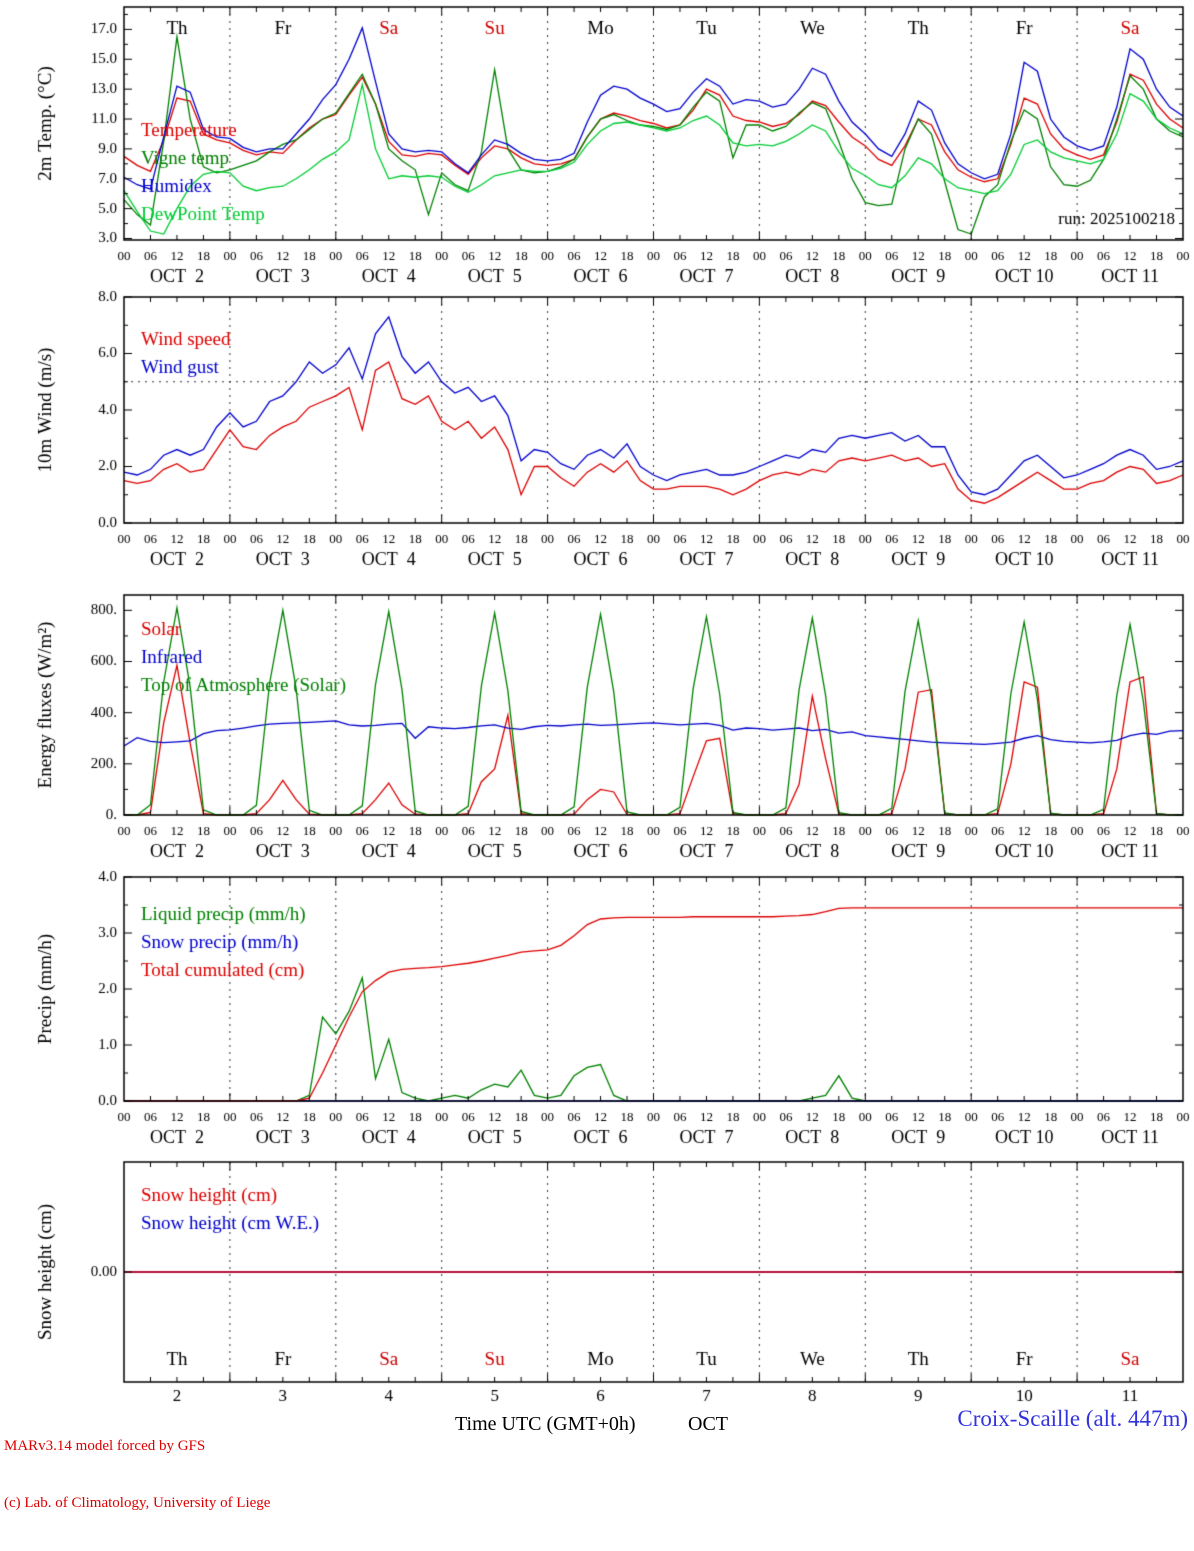 This screenshot has width=1194, height=1551. I want to click on month-label: OCT, so click(708, 1424).